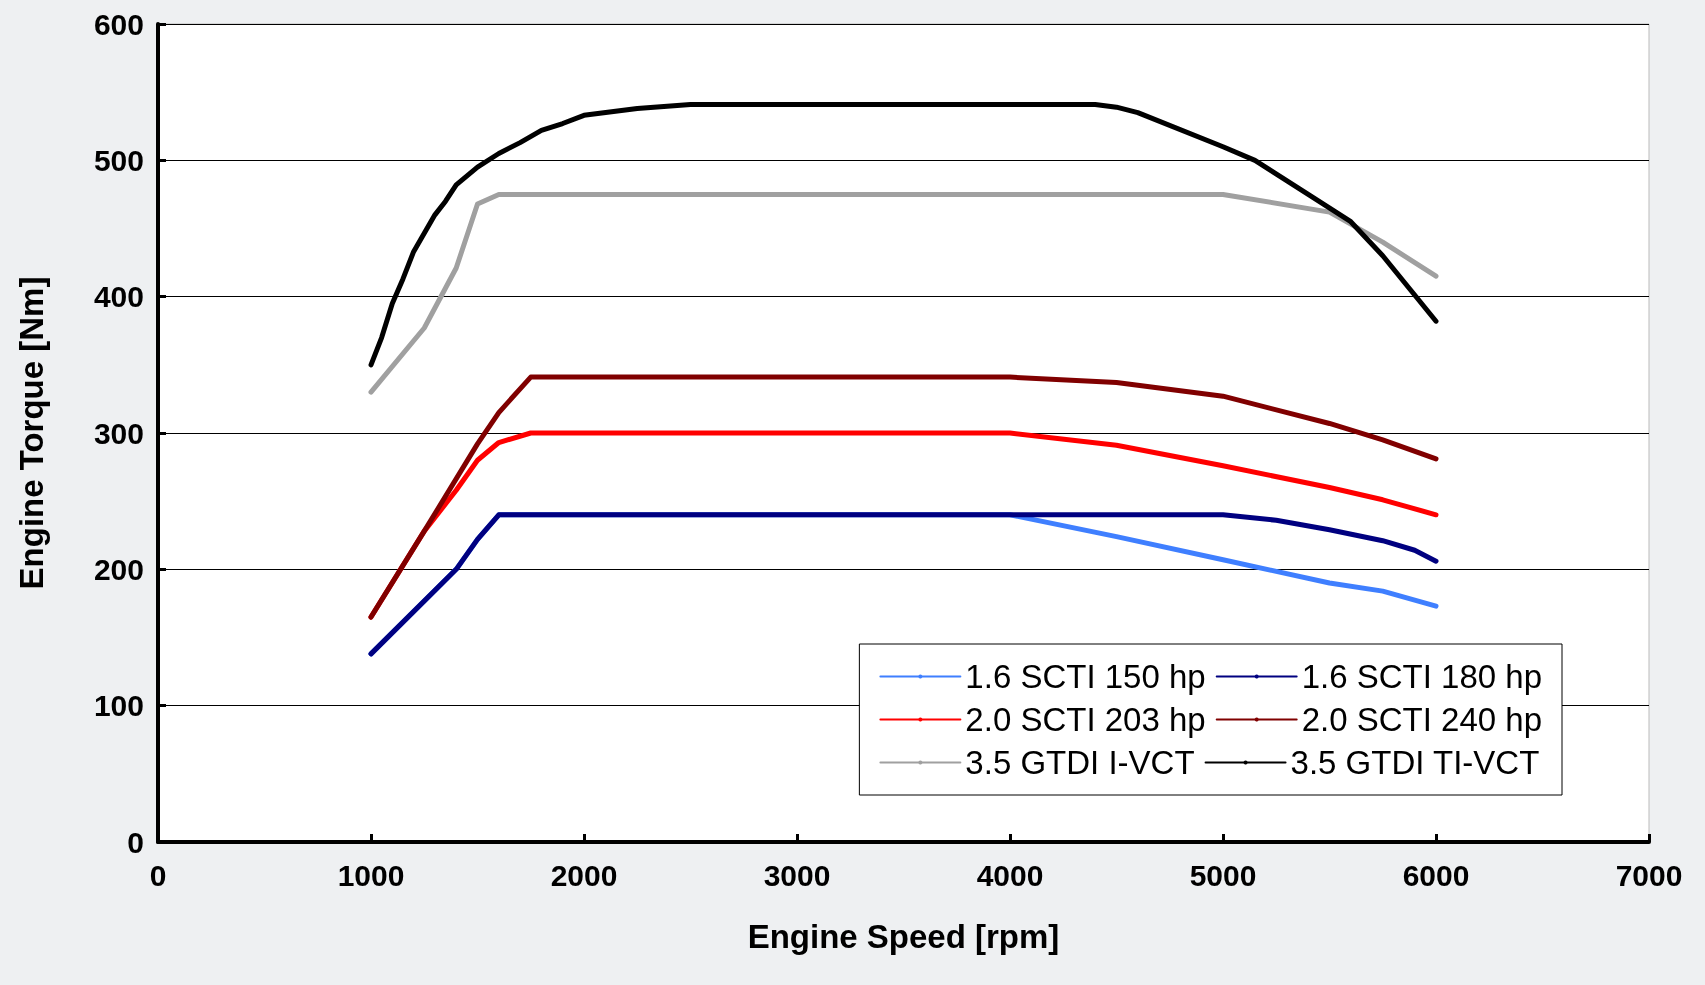 The image size is (1705, 985). What do you see at coordinates (1085, 676) in the screenshot?
I see `legend-label: 1.6 SCTI 150 hp` at bounding box center [1085, 676].